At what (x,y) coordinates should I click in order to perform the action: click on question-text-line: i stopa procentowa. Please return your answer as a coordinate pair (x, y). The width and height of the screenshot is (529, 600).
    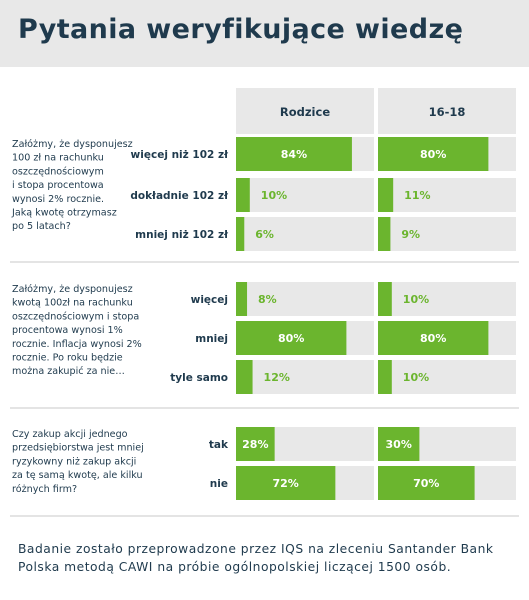
    Looking at the image, I should click on (58, 185).